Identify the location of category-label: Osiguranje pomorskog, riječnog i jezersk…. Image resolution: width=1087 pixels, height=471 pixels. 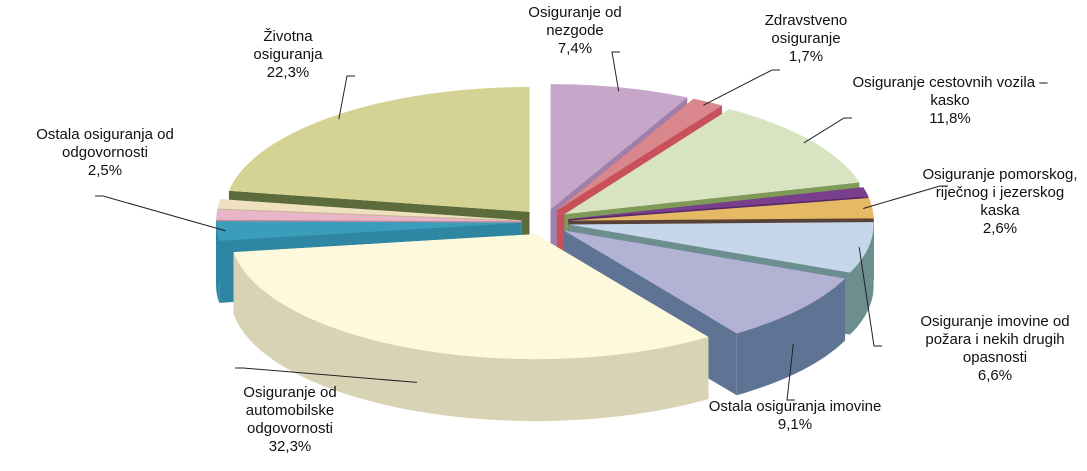
(1000, 192).